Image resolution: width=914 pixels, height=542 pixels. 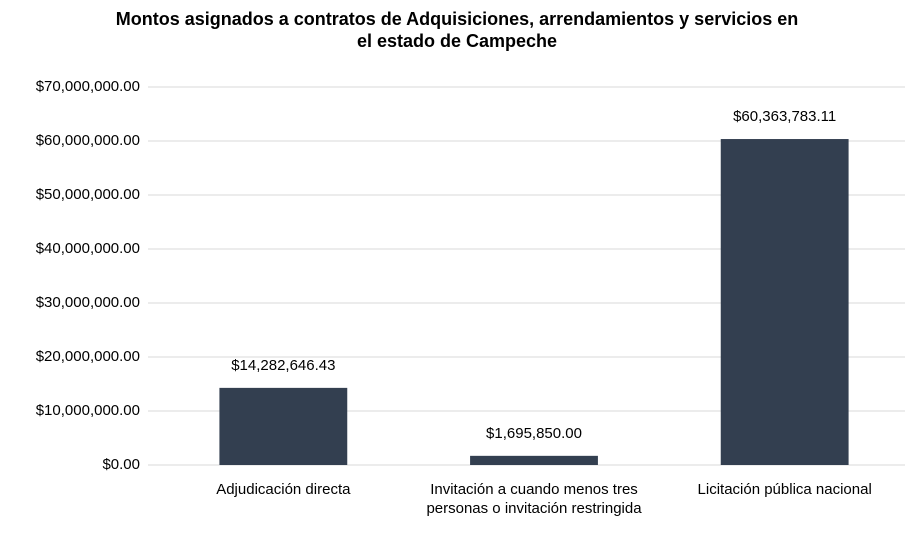 I want to click on y-tick-label: $0.00, so click(x=121, y=464).